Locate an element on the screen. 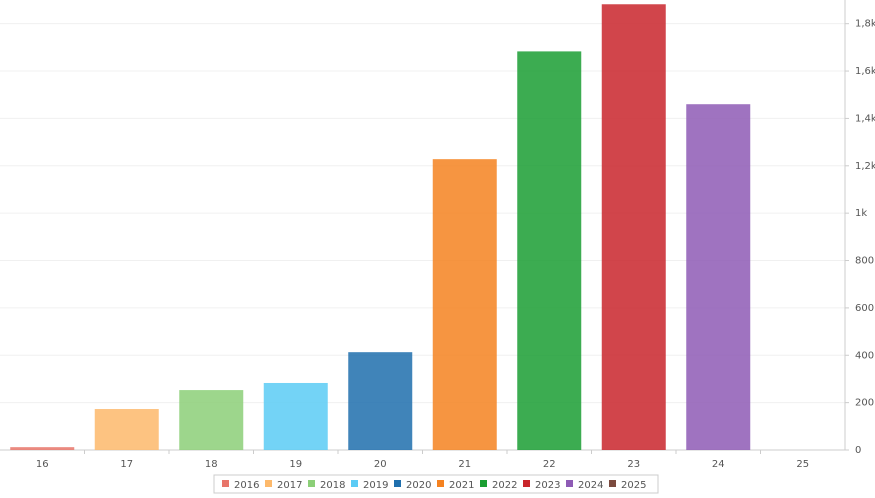  legend-label: 2016 is located at coordinates (246, 485).